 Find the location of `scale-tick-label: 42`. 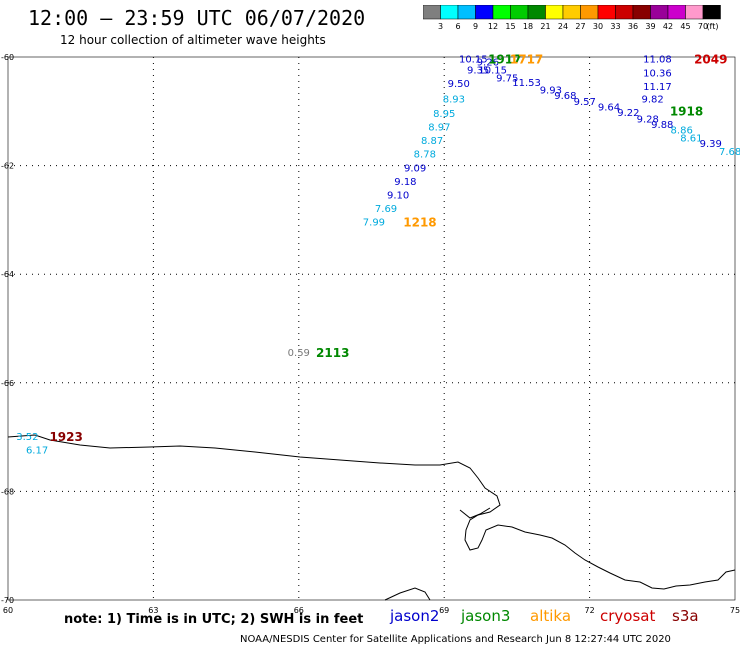

scale-tick-label: 42 is located at coordinates (668, 26).